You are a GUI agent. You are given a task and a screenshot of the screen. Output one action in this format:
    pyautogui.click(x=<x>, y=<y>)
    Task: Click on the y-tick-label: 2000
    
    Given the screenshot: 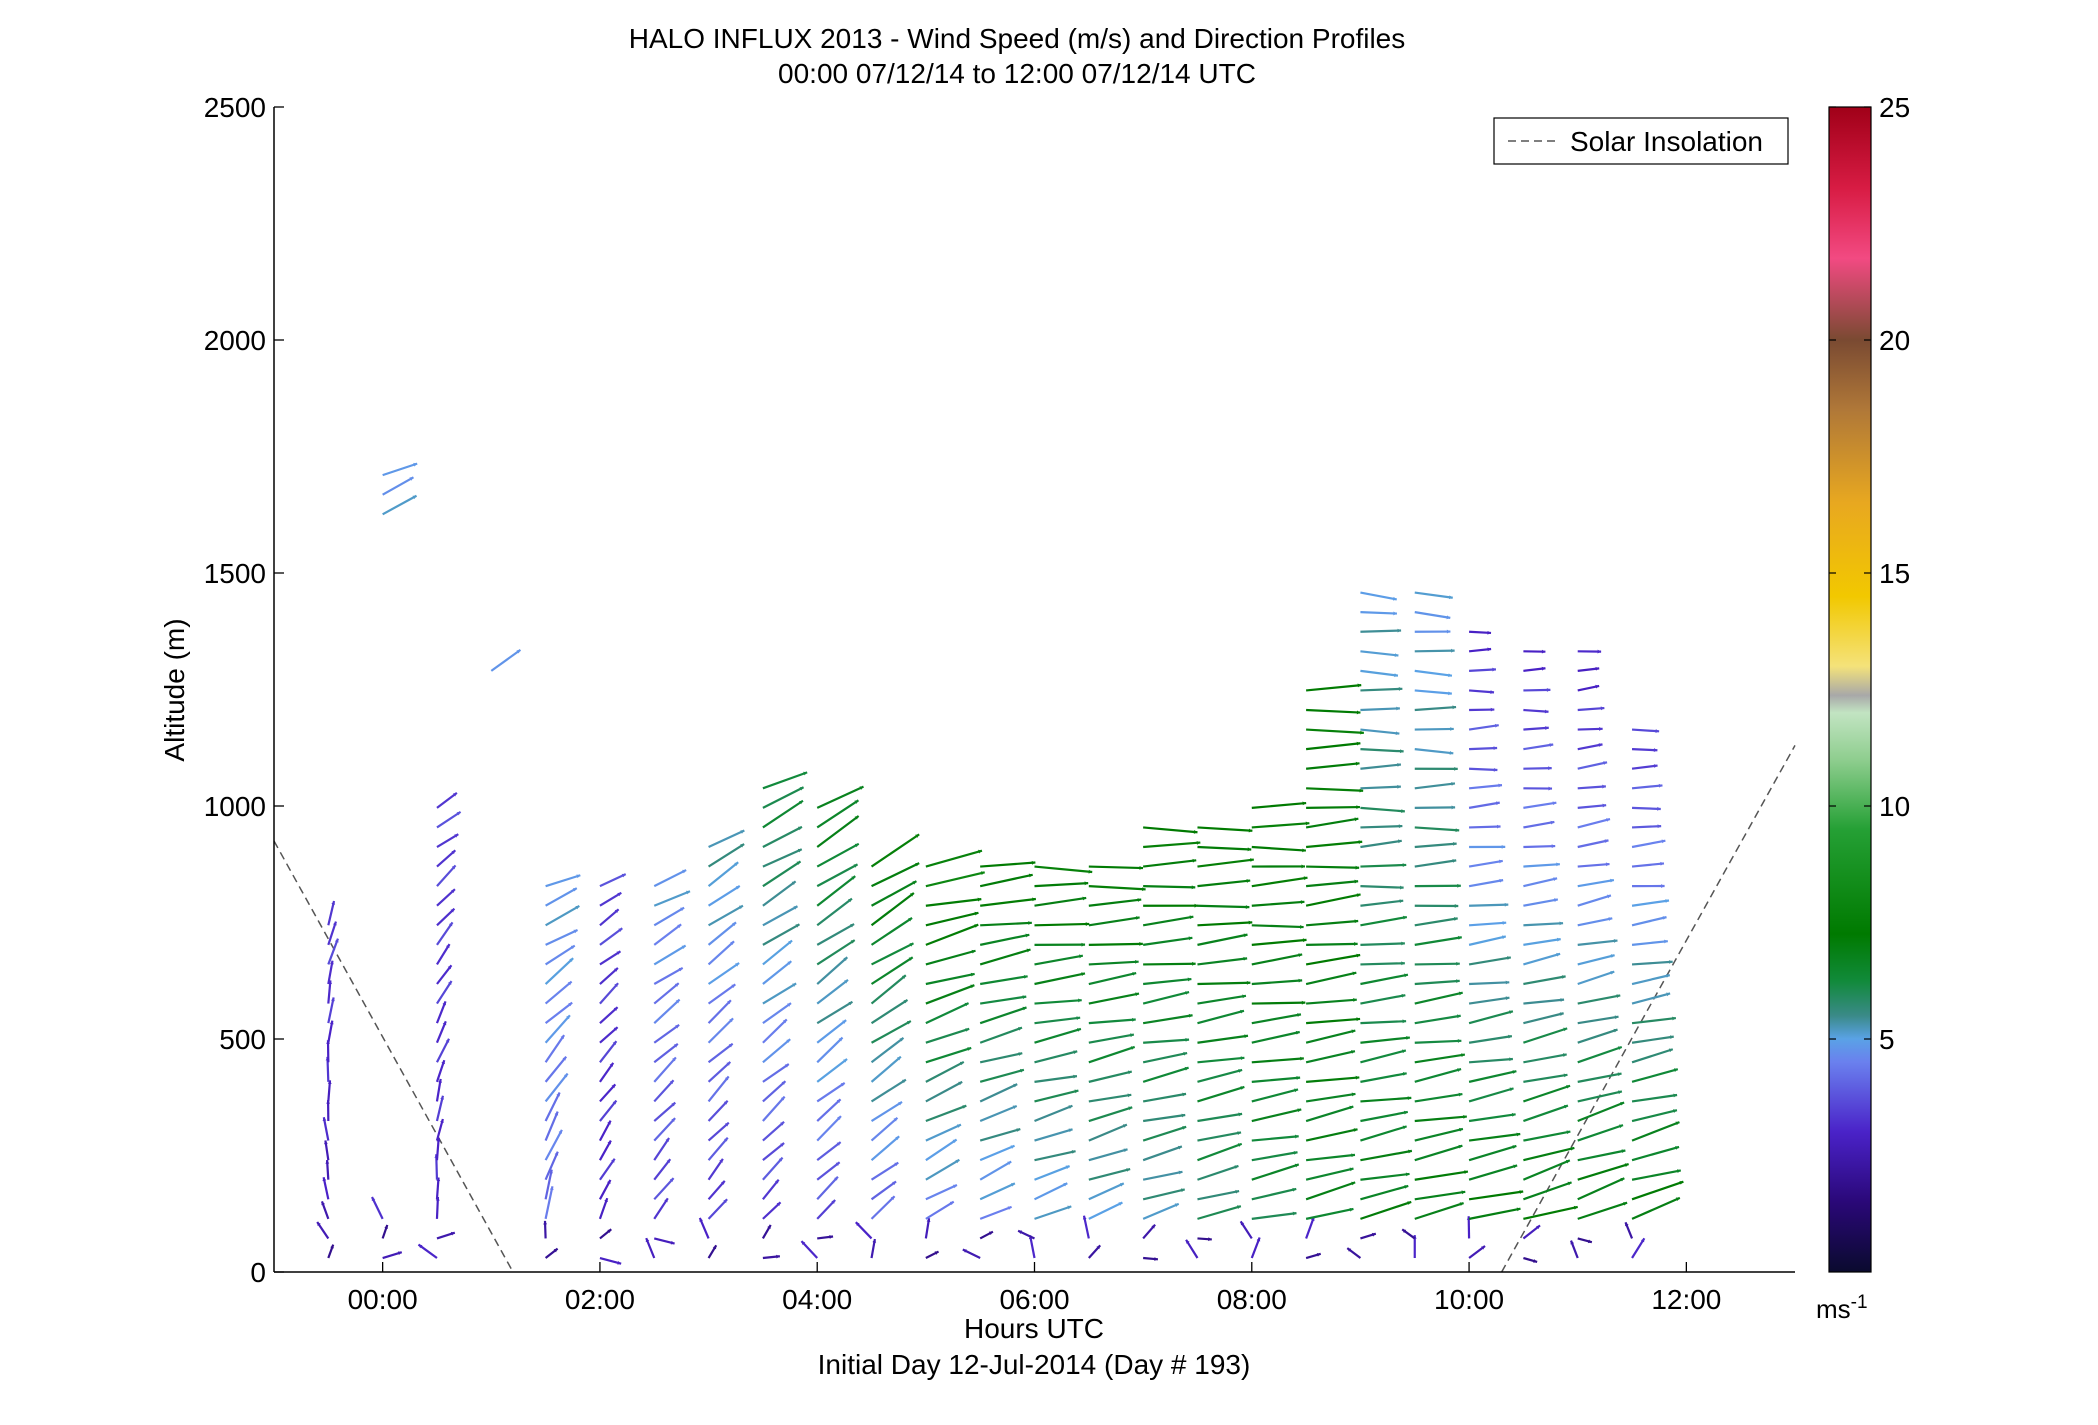 What is the action you would take?
    pyautogui.click(x=235, y=340)
    